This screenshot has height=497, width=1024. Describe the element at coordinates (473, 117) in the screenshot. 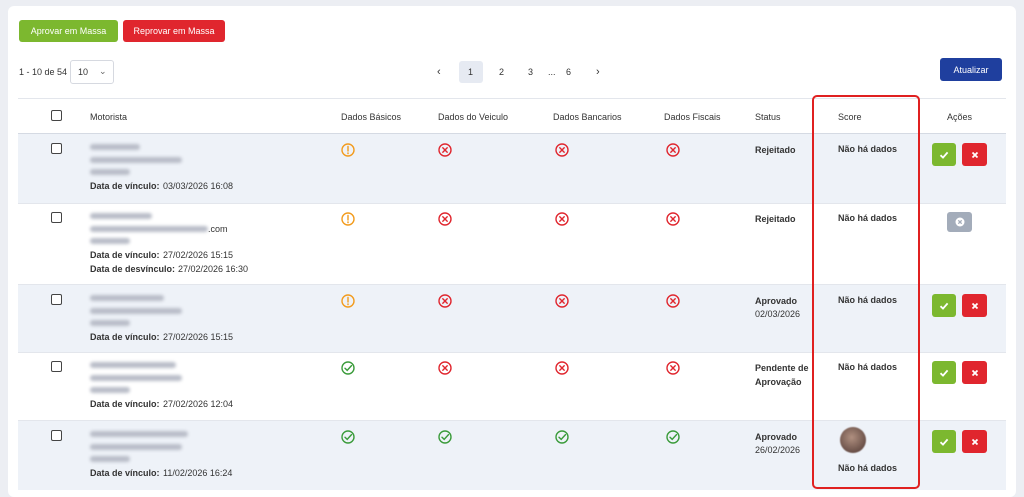

I see `column-header: Dados do Veiculo` at that location.